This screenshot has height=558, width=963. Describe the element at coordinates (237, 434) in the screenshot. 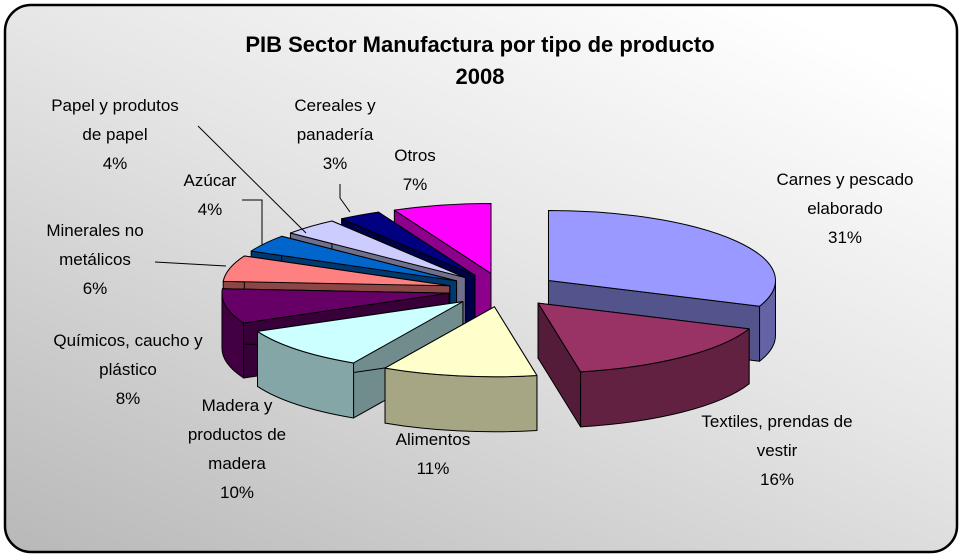

I see `slice-category-label: Madera y productos de madera` at that location.